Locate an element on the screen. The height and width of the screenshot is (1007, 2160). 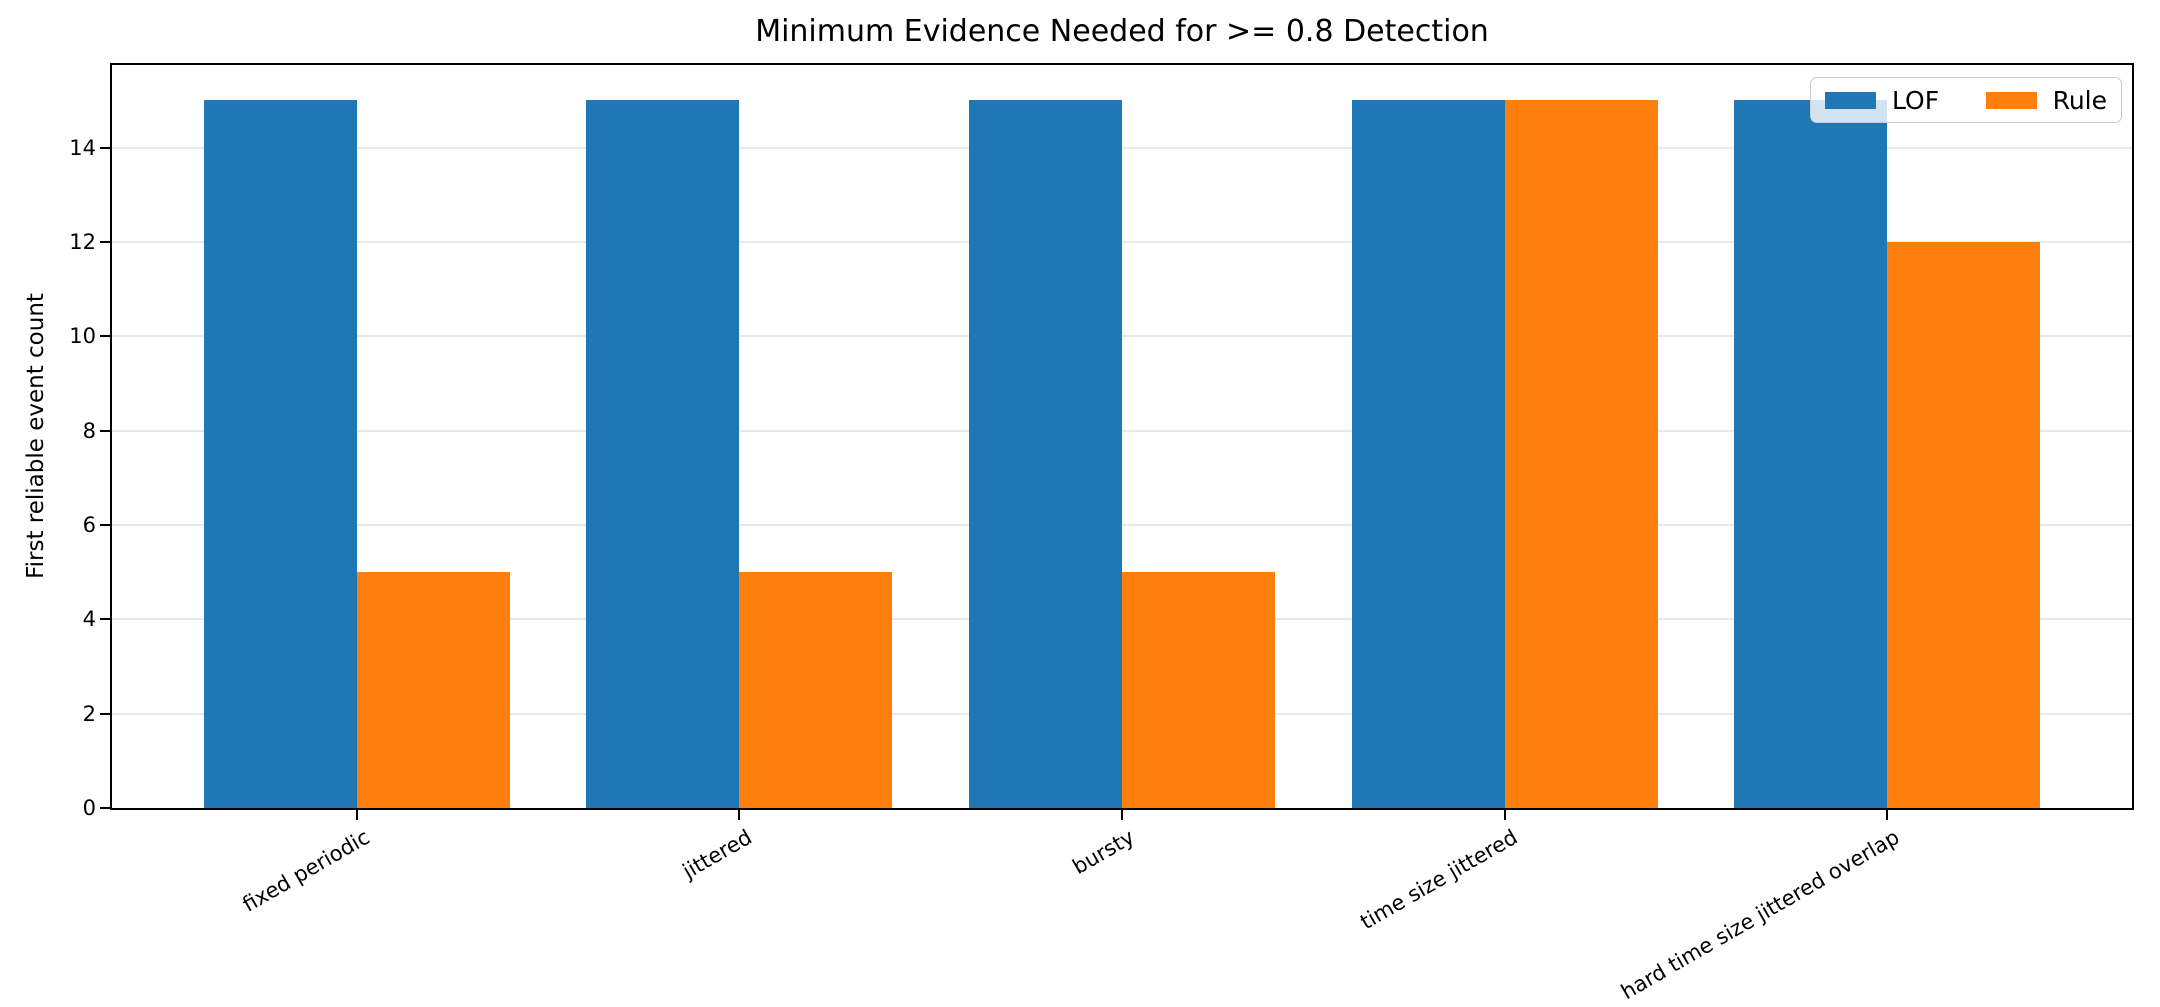
legend: LOF Rule is located at coordinates (1966, 100).